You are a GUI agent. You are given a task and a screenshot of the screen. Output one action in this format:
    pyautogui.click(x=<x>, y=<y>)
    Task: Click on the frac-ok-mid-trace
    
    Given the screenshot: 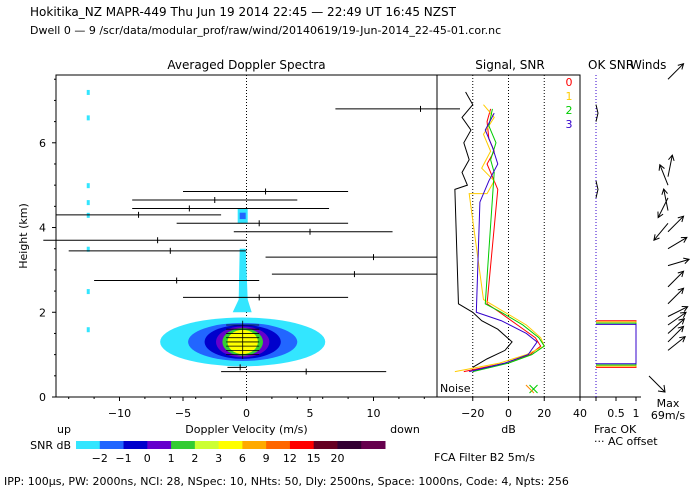 What is the action you would take?
    pyautogui.click(x=597, y=189)
    